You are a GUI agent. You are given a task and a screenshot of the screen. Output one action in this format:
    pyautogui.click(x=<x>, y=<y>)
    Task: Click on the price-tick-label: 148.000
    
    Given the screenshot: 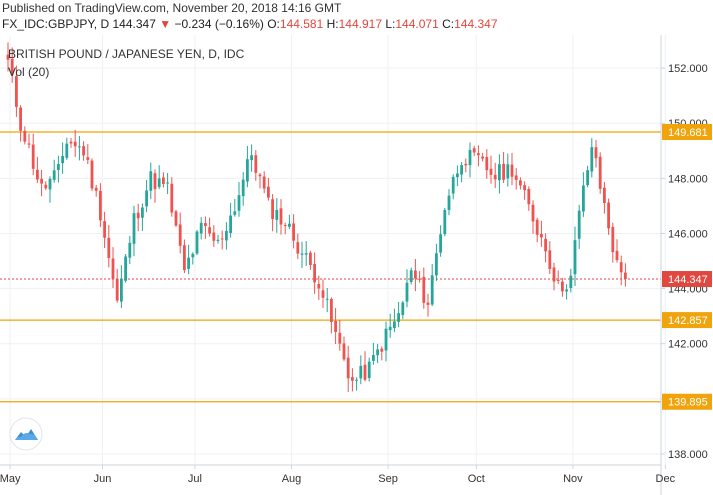 What is the action you would take?
    pyautogui.click(x=688, y=179)
    